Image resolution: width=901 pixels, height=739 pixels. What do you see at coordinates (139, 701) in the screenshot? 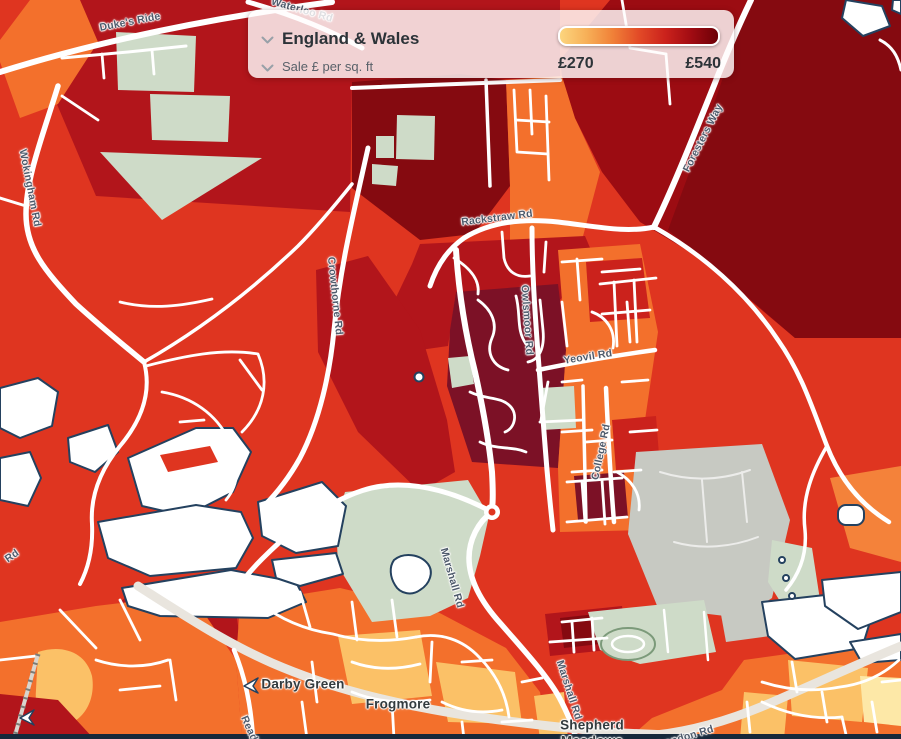
I see `marker-arrows-layer` at bounding box center [139, 701].